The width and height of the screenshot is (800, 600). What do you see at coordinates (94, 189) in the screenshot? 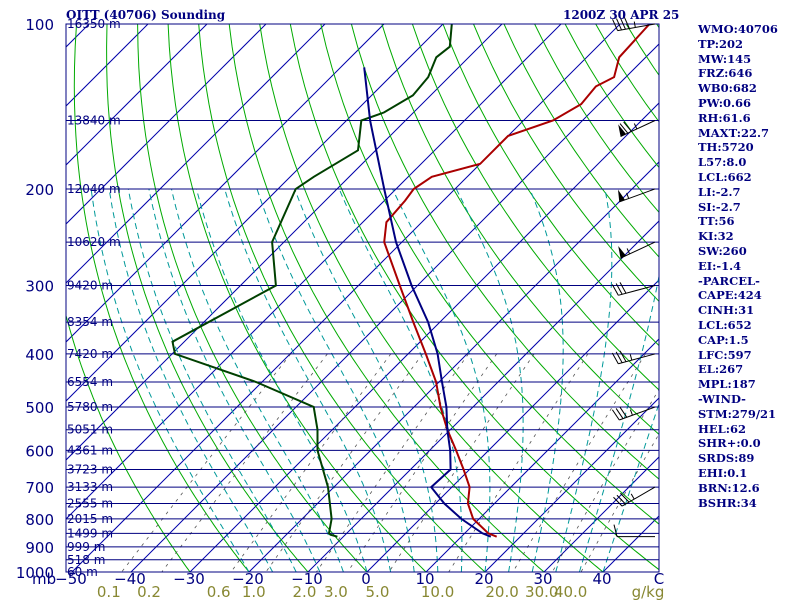
I see `height-label: 12040 m` at bounding box center [94, 189].